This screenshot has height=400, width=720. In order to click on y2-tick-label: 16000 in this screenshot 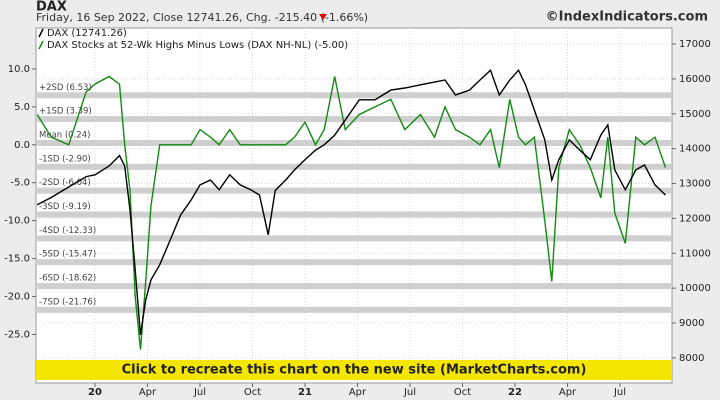, I will do `click(695, 79)`.